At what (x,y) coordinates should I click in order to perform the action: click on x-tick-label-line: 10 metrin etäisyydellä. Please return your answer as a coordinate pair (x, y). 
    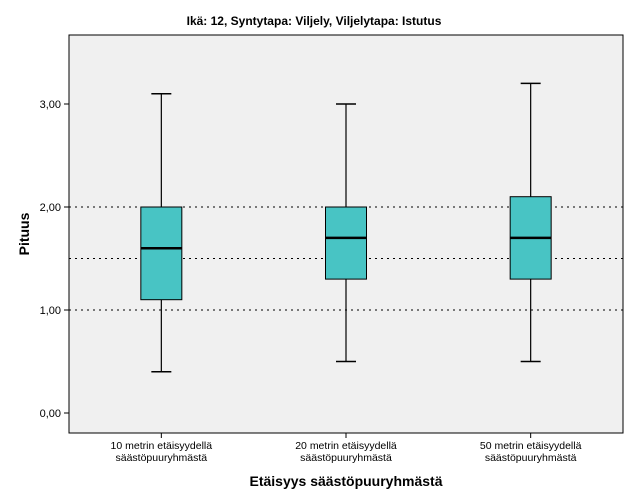
    Looking at the image, I should click on (162, 446).